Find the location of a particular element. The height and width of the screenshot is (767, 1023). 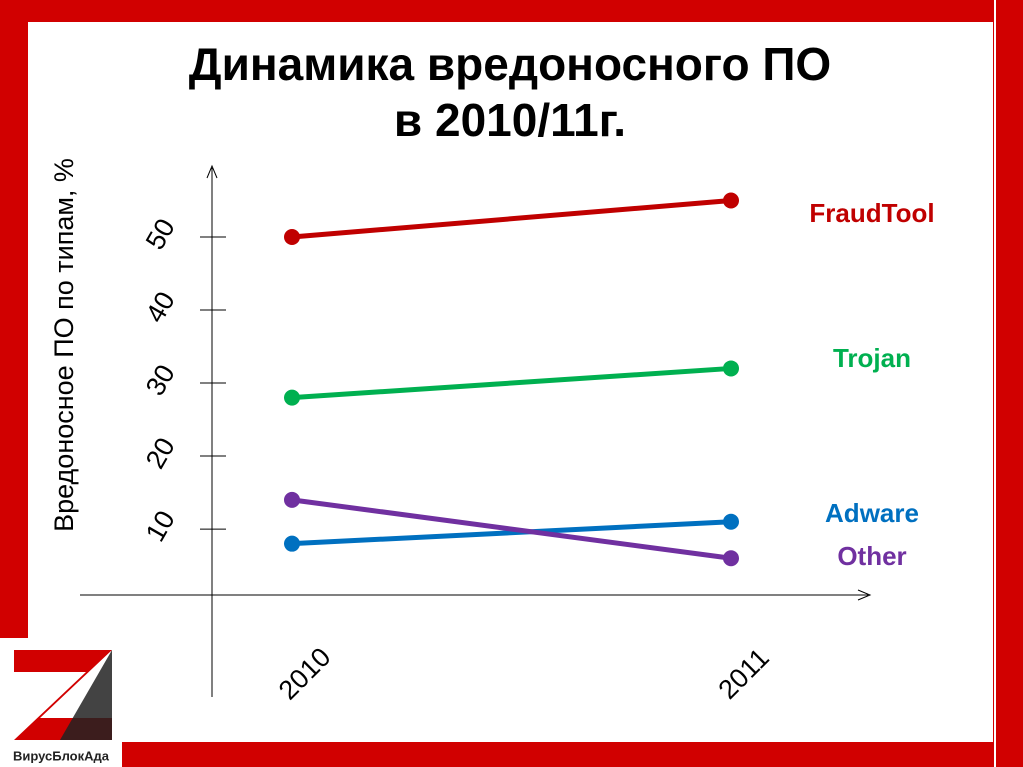

chart-title: в 2010/11г. is located at coordinates (510, 120).